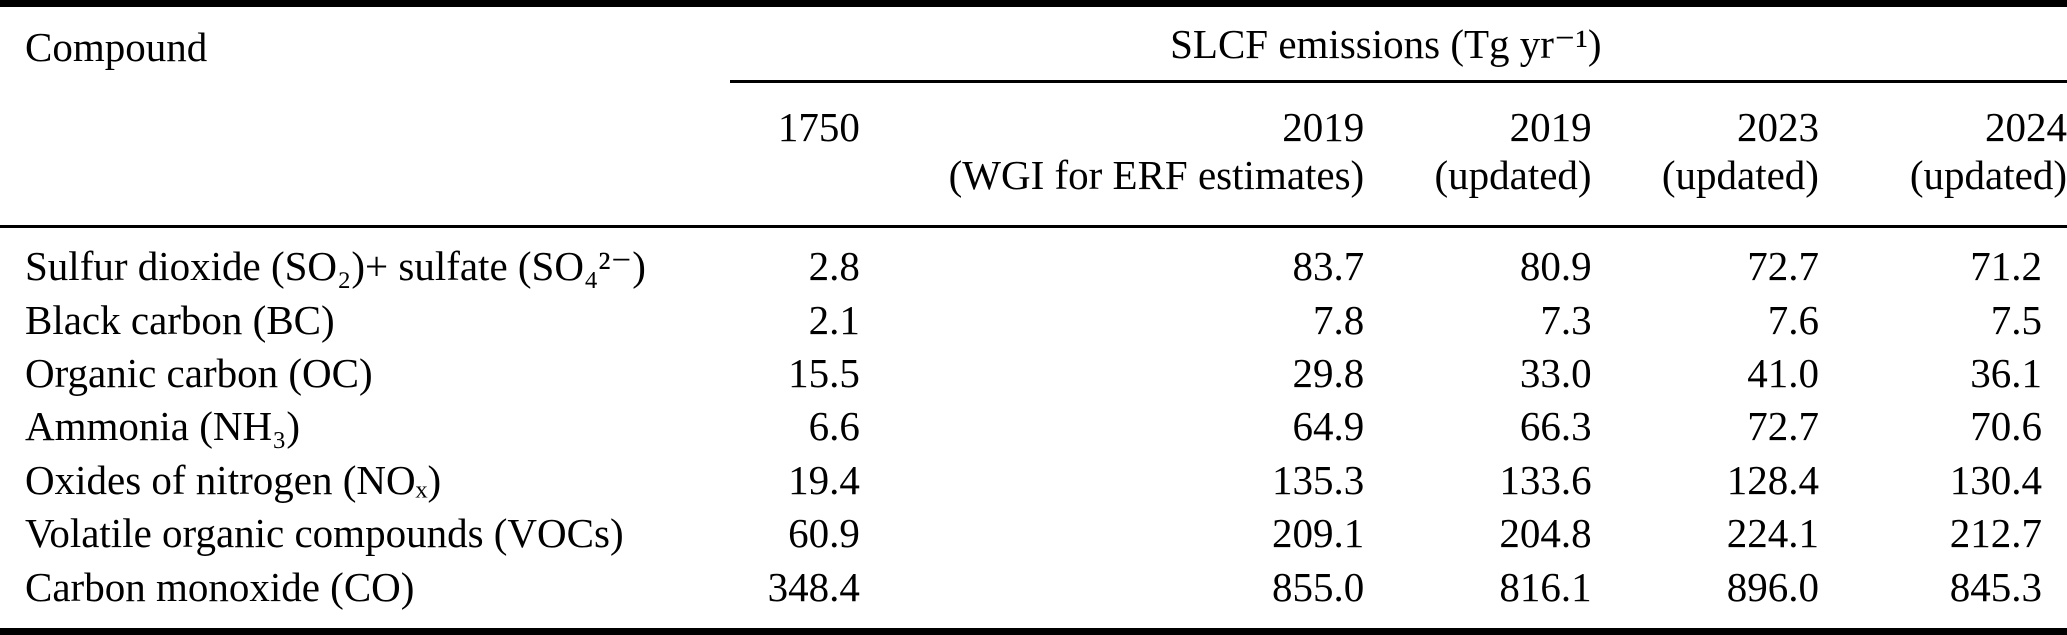  What do you see at coordinates (1328, 266) in the screenshot?
I see `value-cell: 83.7` at bounding box center [1328, 266].